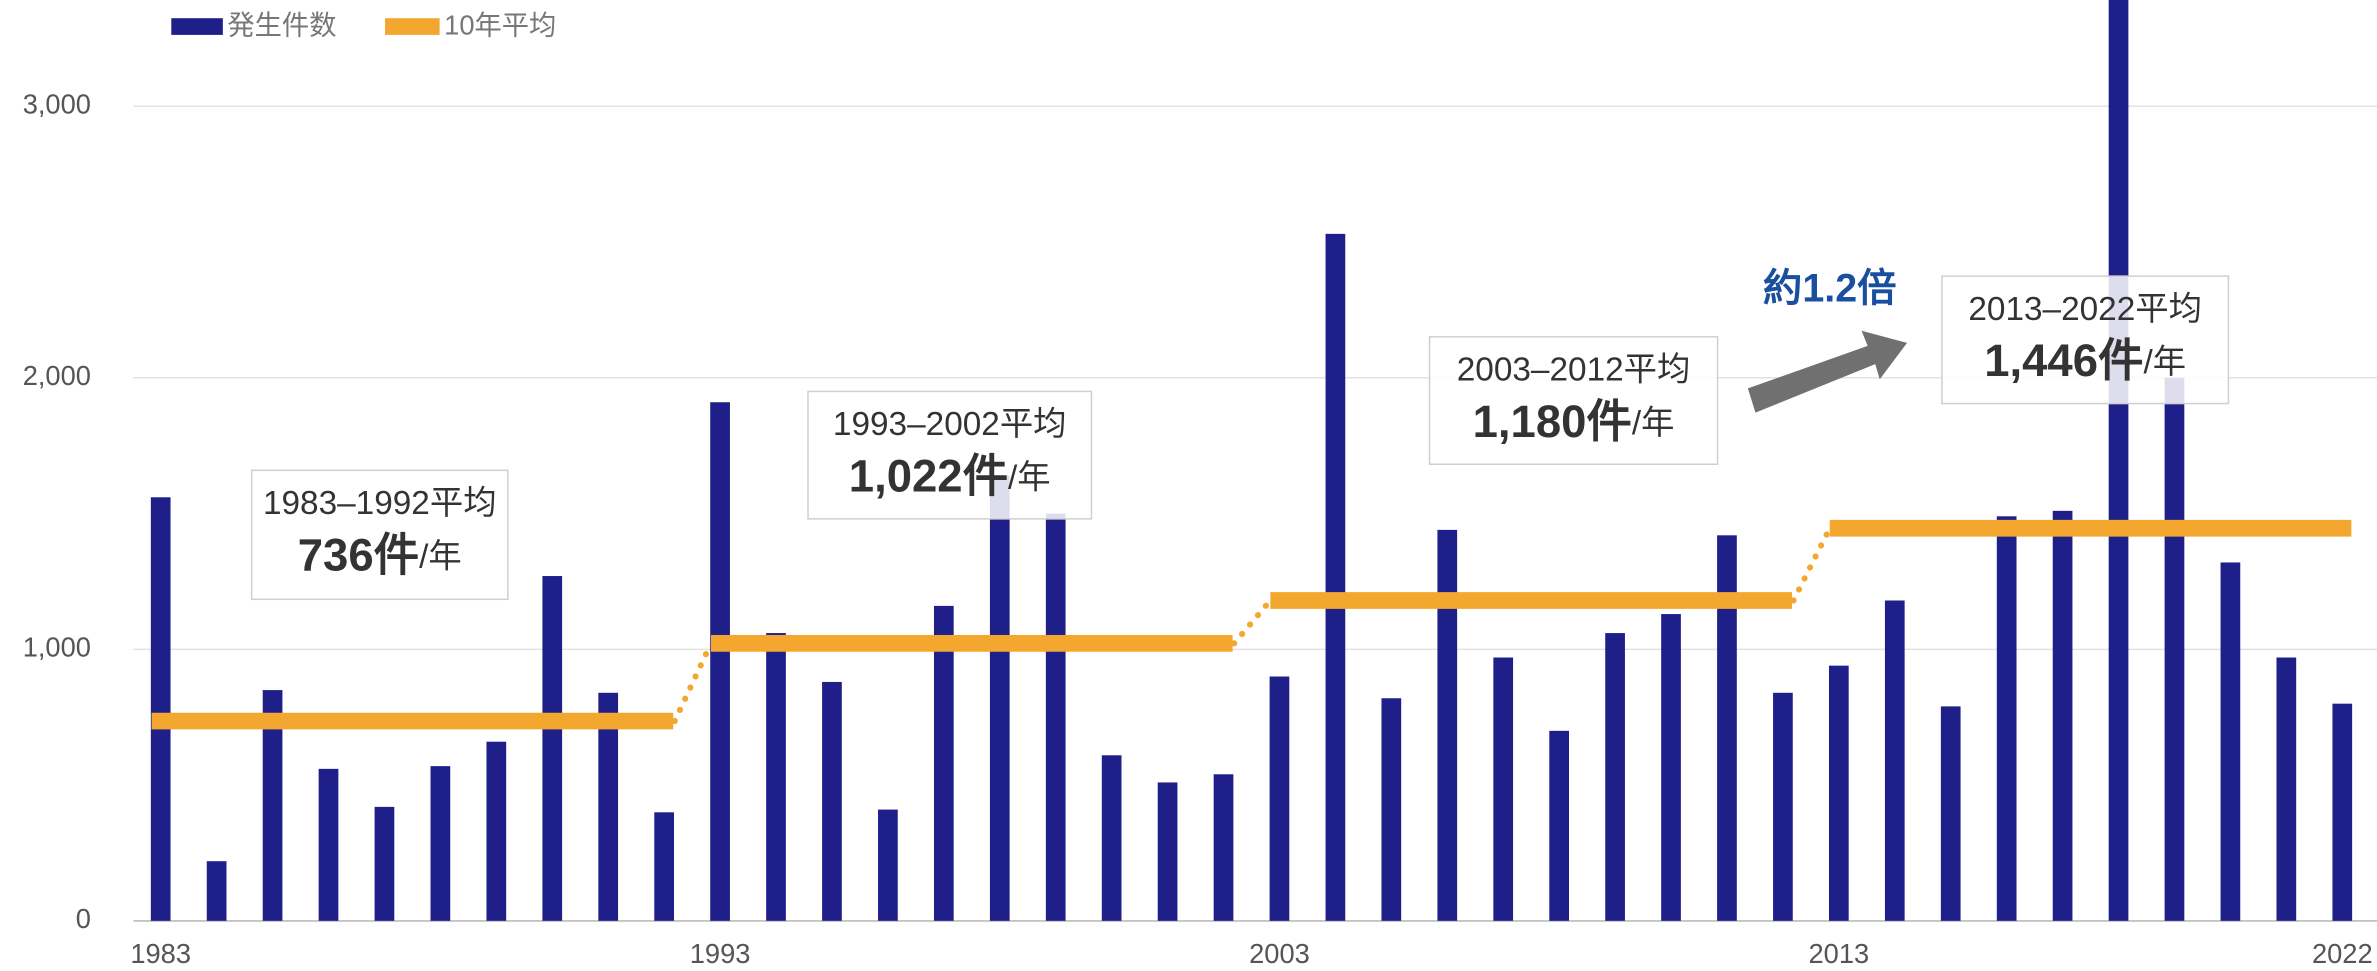 The height and width of the screenshot is (971, 2377). Describe the element at coordinates (950, 424) in the screenshot. I see `annotation-period: 1993–2002平均` at that location.